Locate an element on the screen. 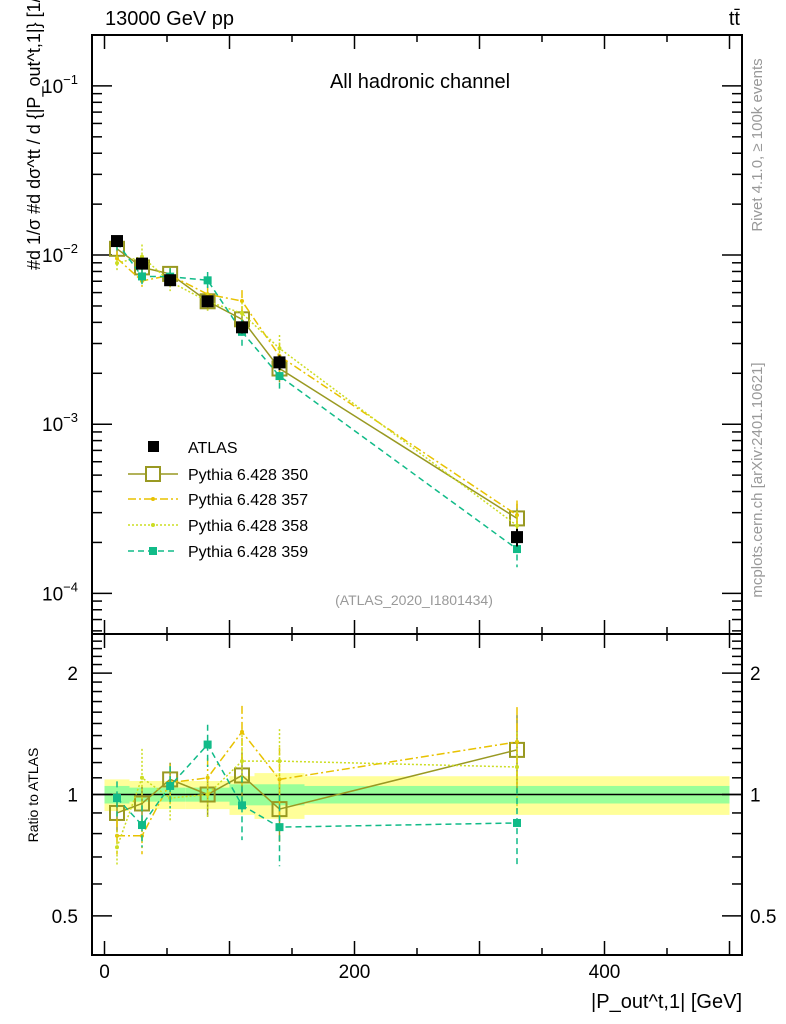 Image resolution: width=786 pixels, height=1024 pixels. x-tick-label: 0 is located at coordinates (104, 972).